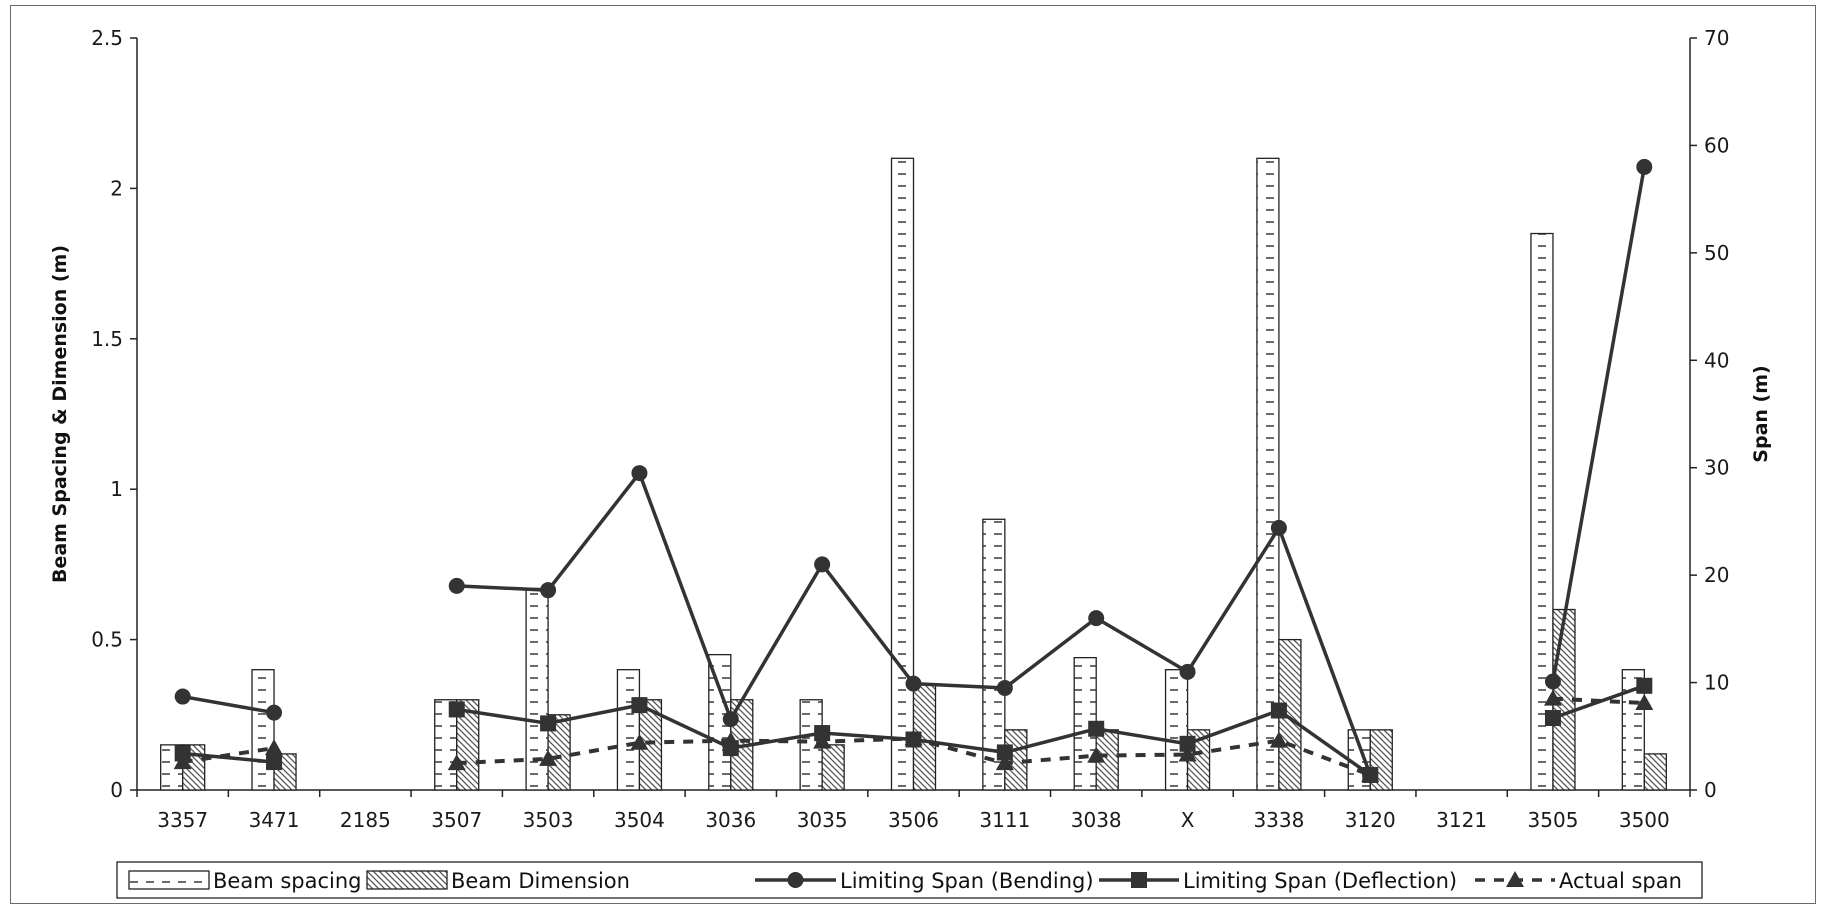  I want to click on deflection-line, so click(228, 757).